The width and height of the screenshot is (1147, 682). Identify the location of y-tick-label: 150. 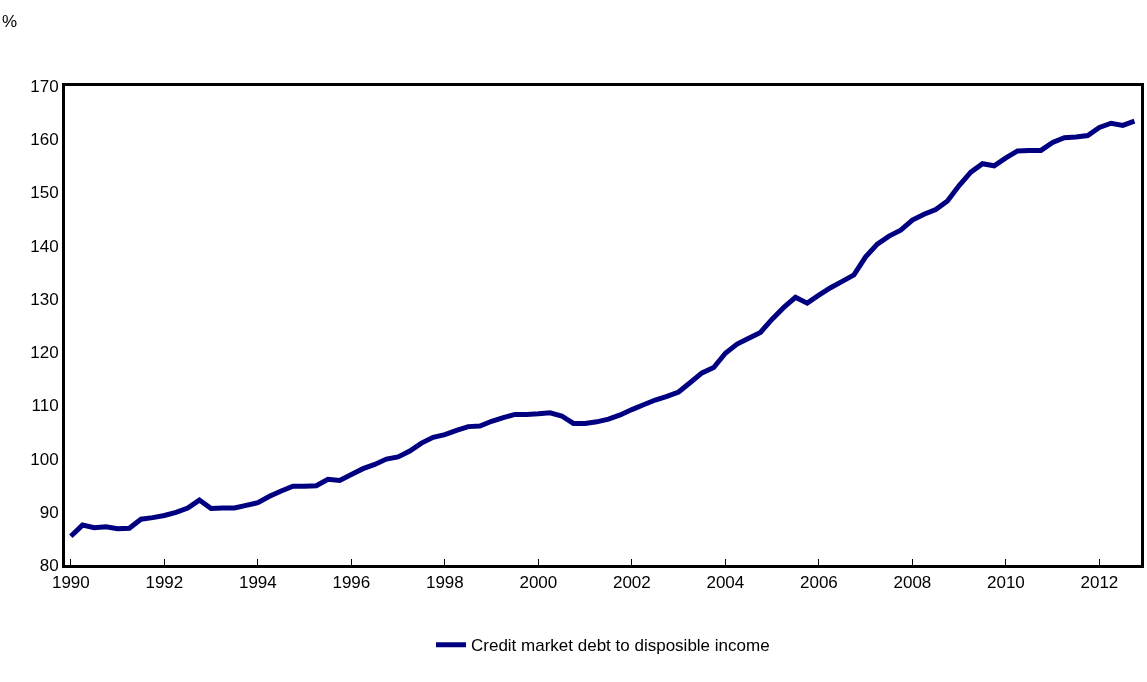
(44, 193).